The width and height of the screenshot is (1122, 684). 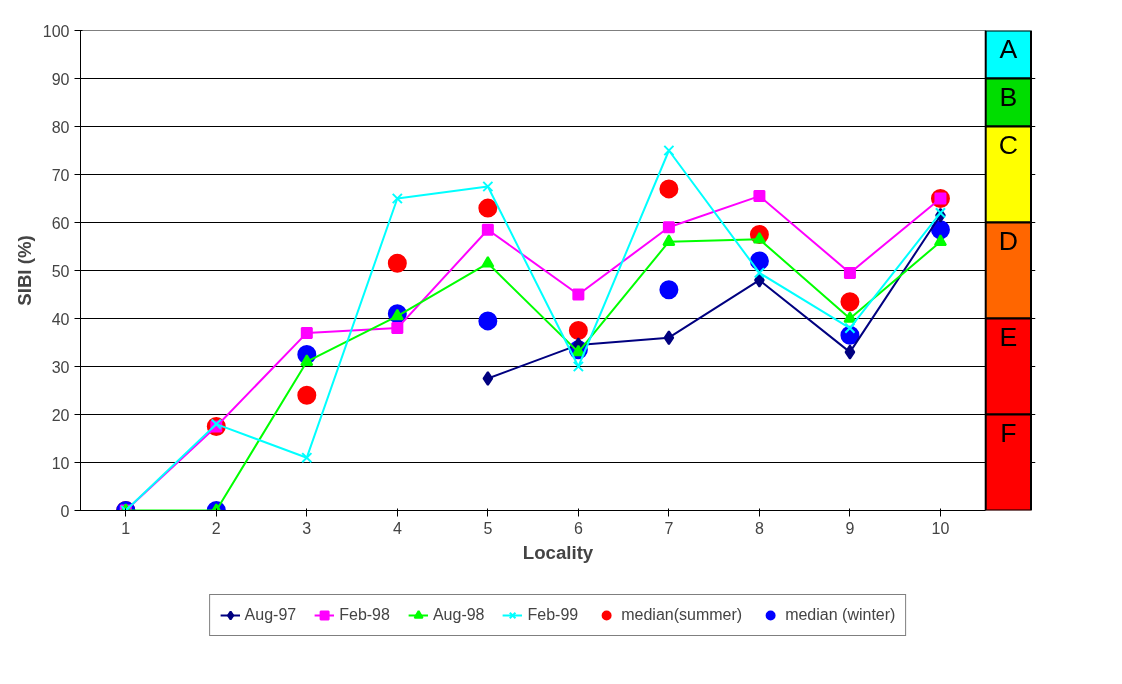 I want to click on band-label: E, so click(x=1008, y=336).